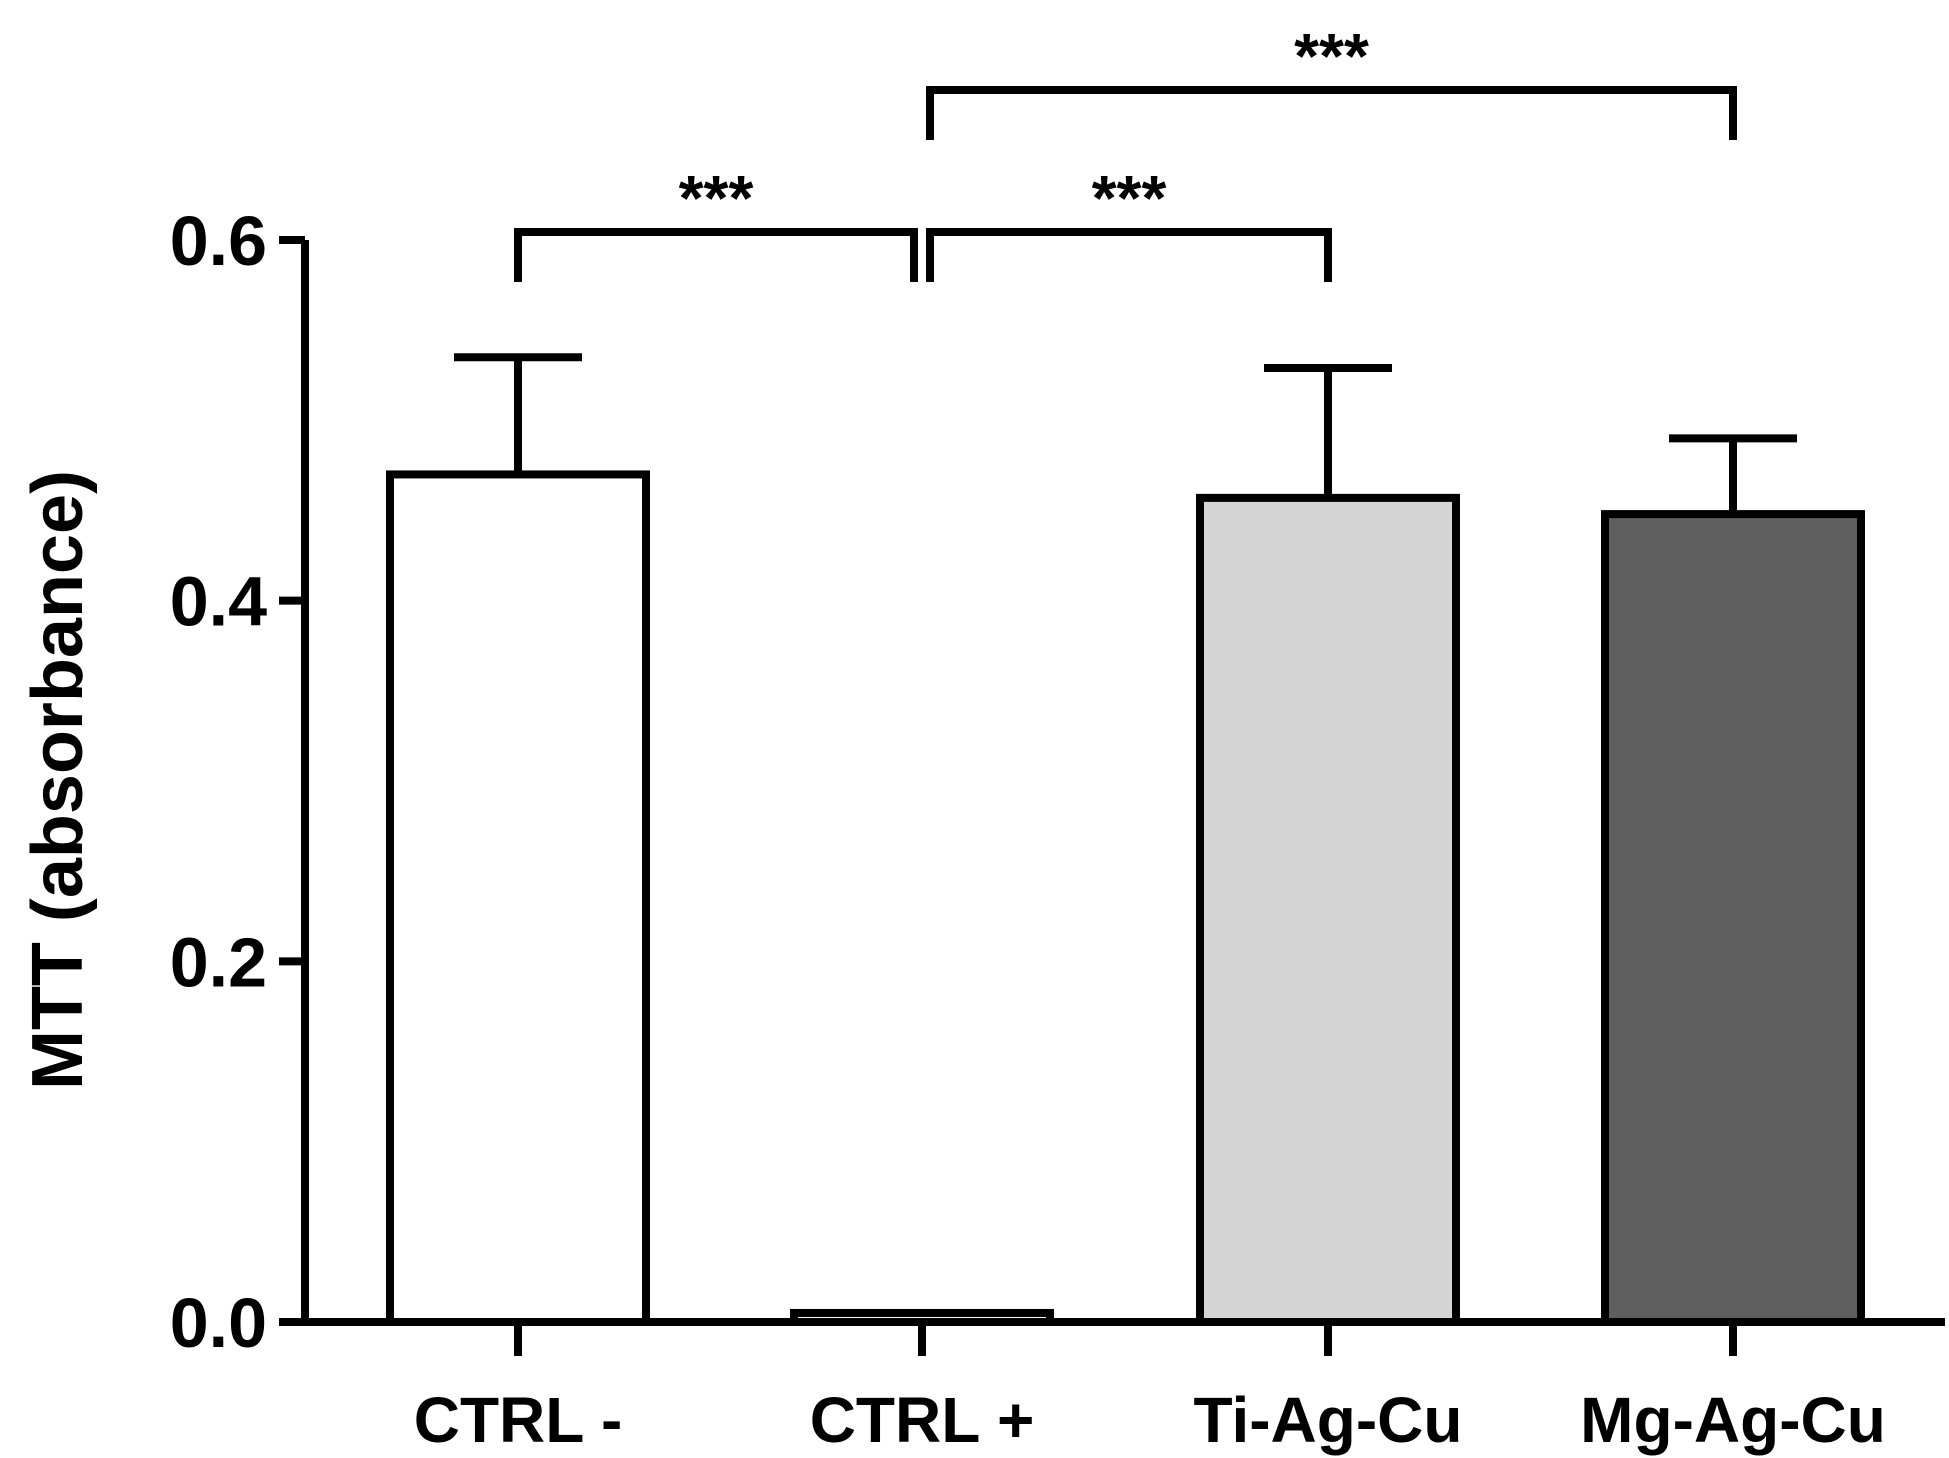 Image resolution: width=1949 pixels, height=1458 pixels. I want to click on significance-group: *** *** ***, so click(1125, 151).